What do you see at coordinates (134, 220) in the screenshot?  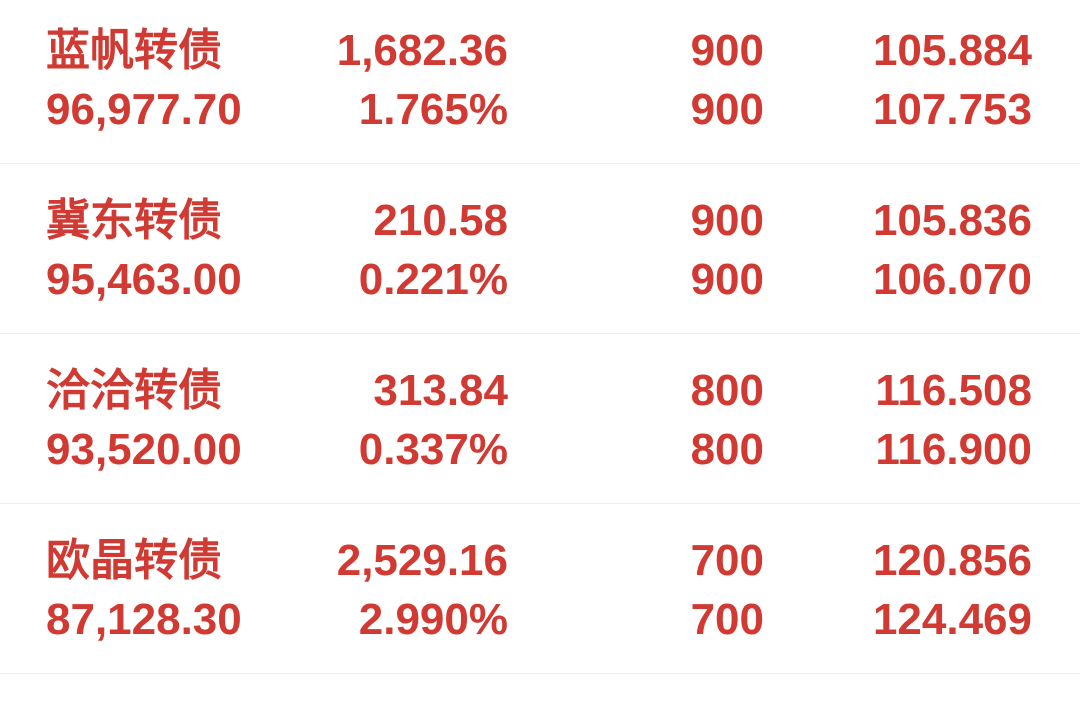 I see `bond-name: 冀东转债` at bounding box center [134, 220].